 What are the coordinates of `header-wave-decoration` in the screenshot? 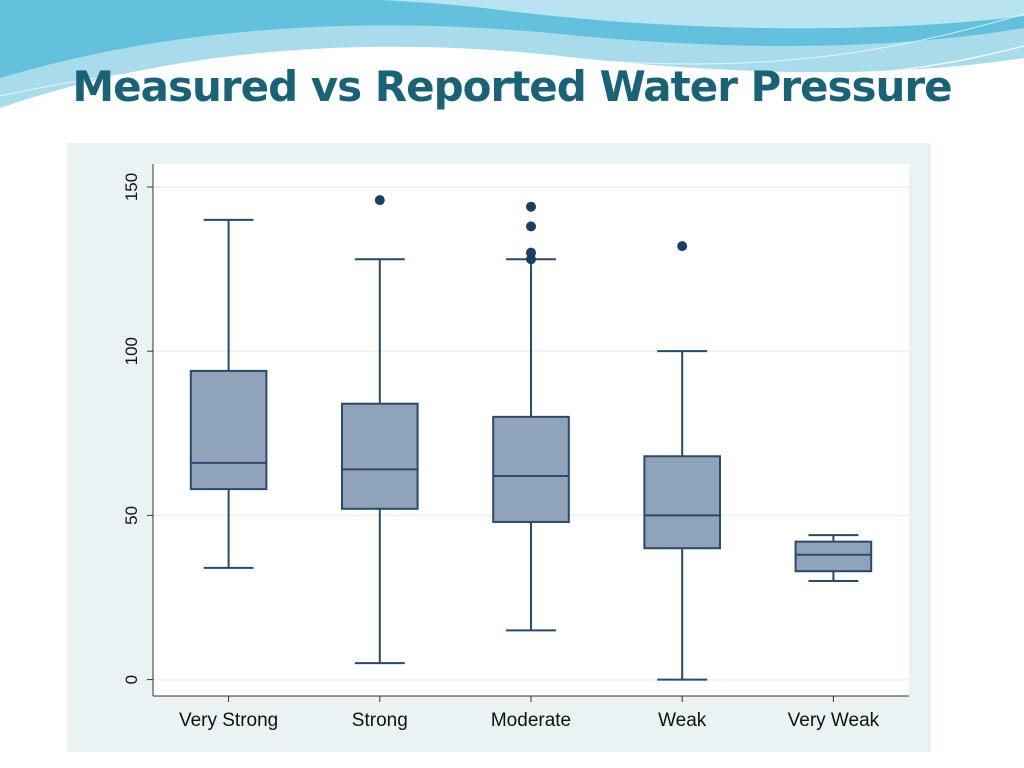 It's located at (512, 56).